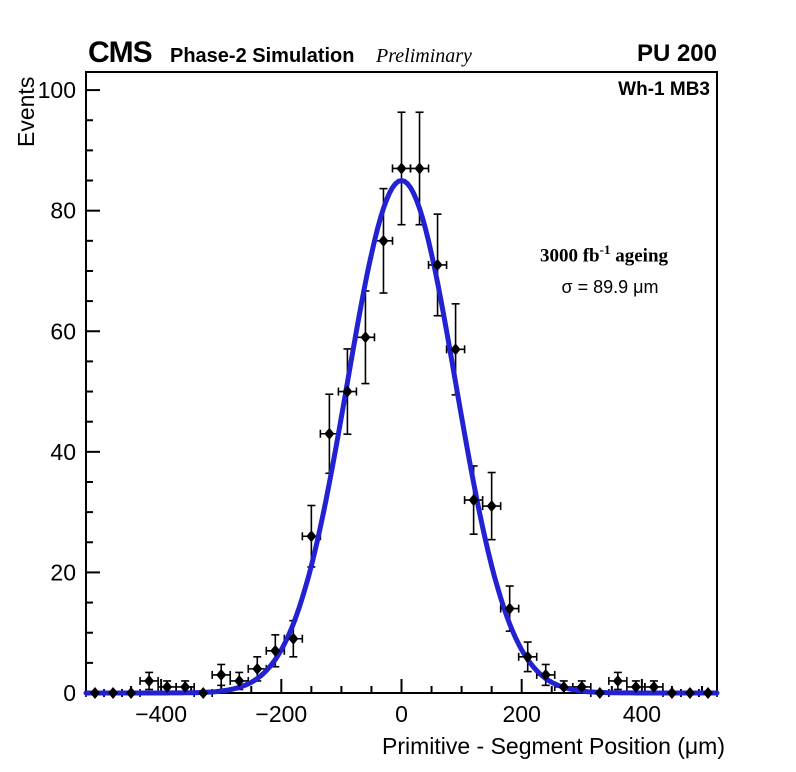 The image size is (796, 772). What do you see at coordinates (639, 256) in the screenshot?
I see `ageing-text: ageing` at bounding box center [639, 256].